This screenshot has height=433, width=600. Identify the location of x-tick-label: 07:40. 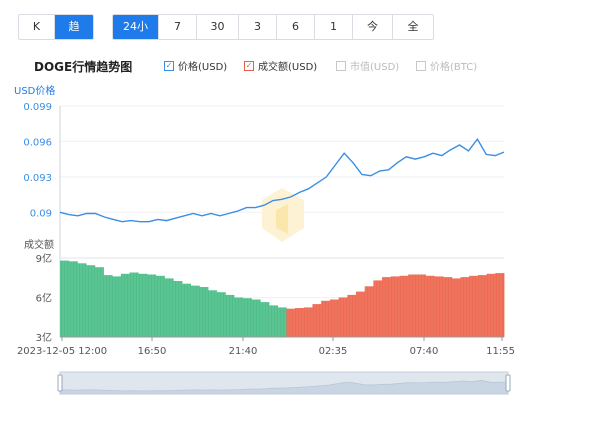
(424, 351).